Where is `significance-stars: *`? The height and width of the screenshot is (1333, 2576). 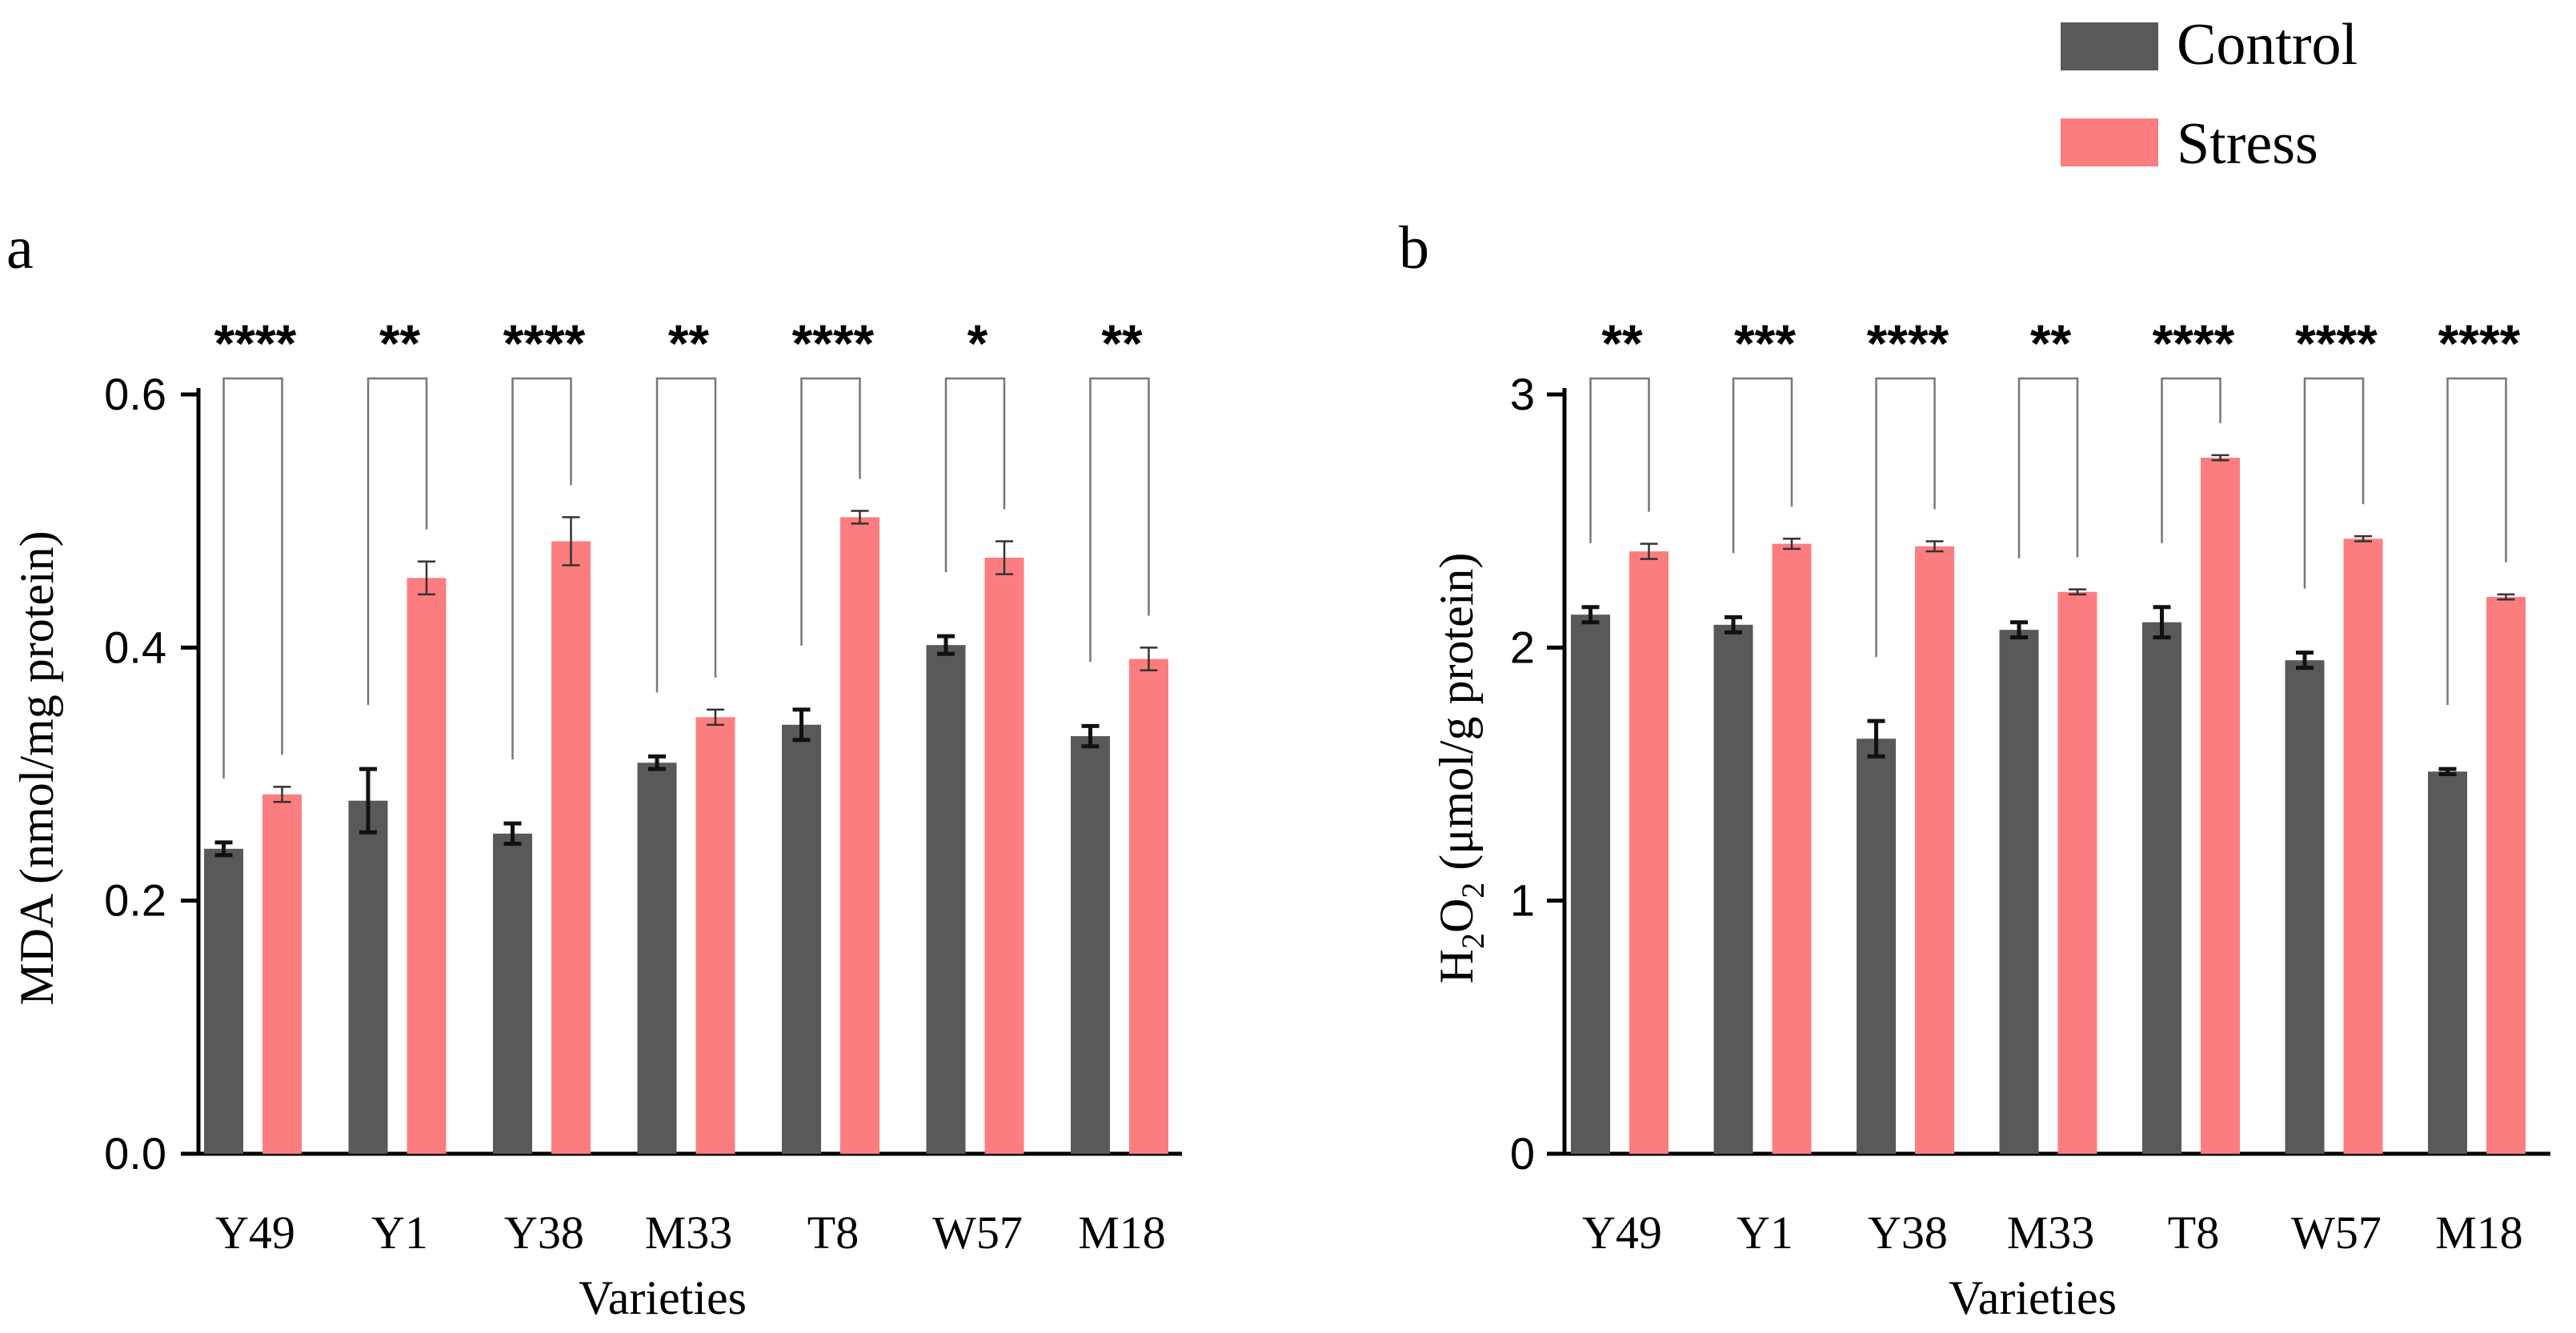 significance-stars: * is located at coordinates (978, 343).